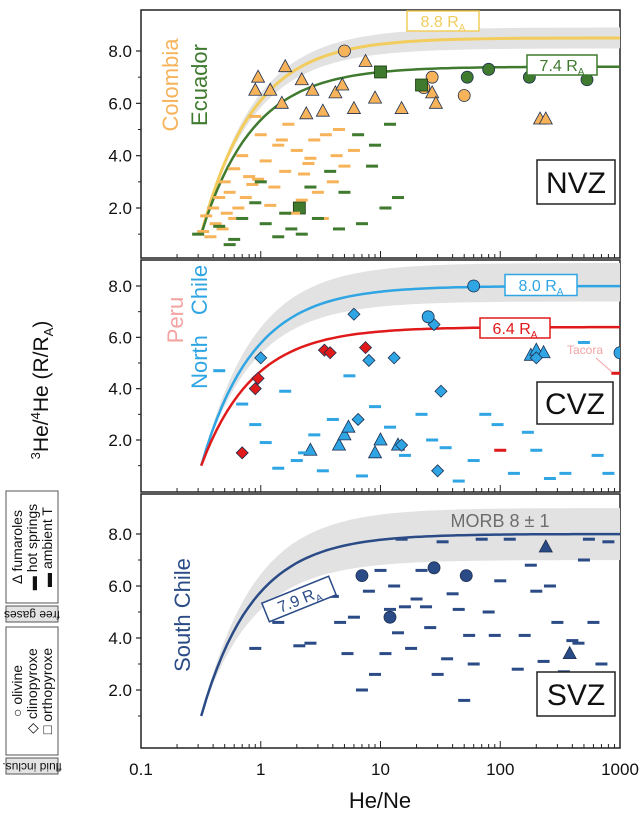 Image resolution: width=640 pixels, height=819 pixels. Describe the element at coordinates (557, 599) in the screenshot. I see `series-south-chile-fumaroles` at that location.